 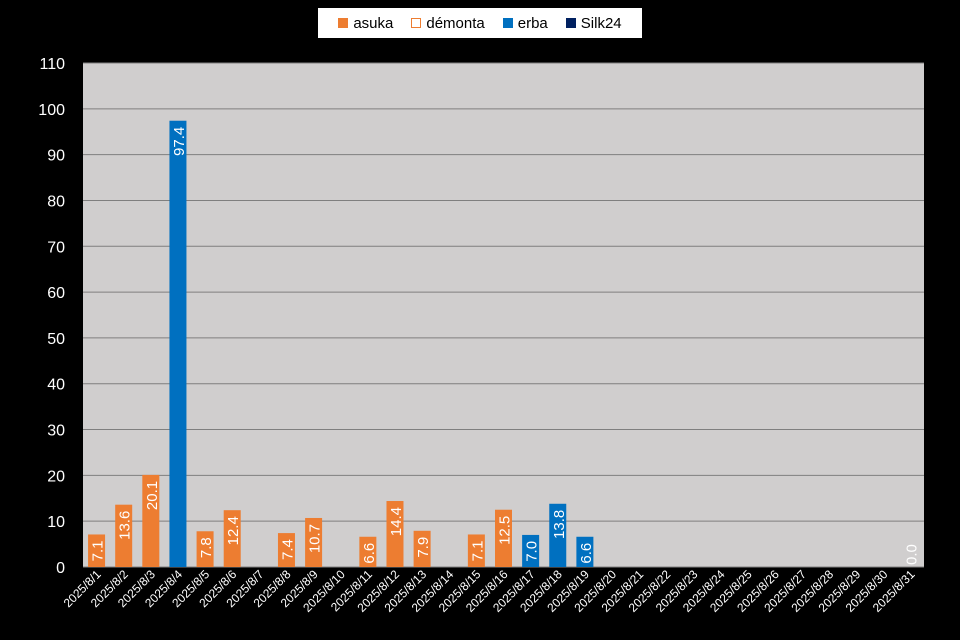 I want to click on data-label: 0.0, so click(x=911, y=554).